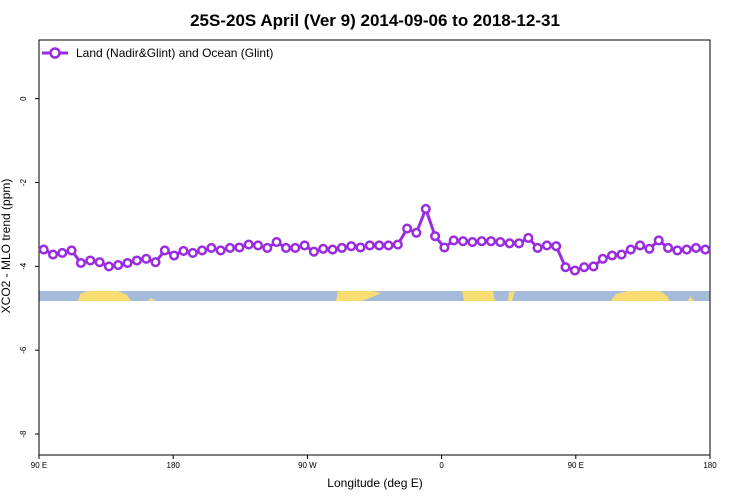 Image resolution: width=750 pixels, height=500 pixels. Describe the element at coordinates (23, 434) in the screenshot. I see `y-tick-label: -8` at that location.